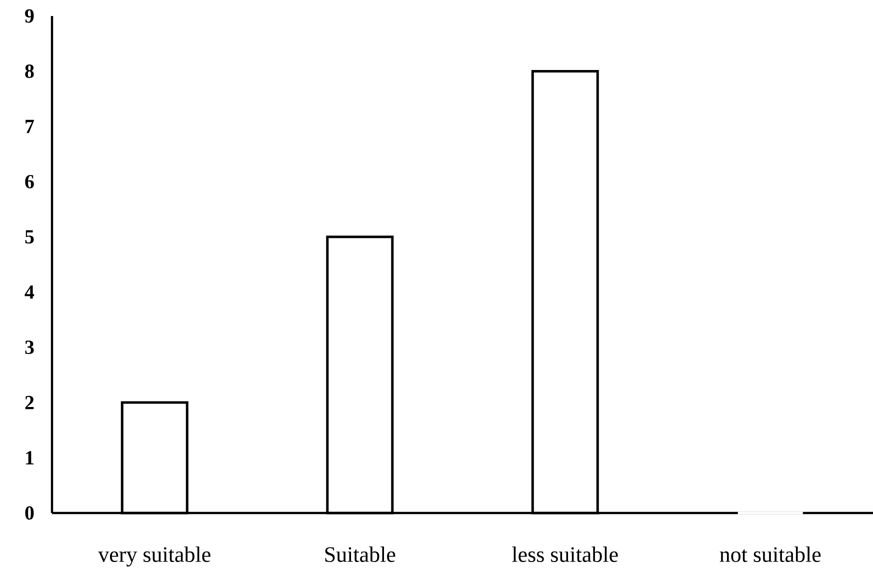 This screenshot has width=873, height=580. What do you see at coordinates (29, 292) in the screenshot?
I see `y-tick-label: 4` at bounding box center [29, 292].